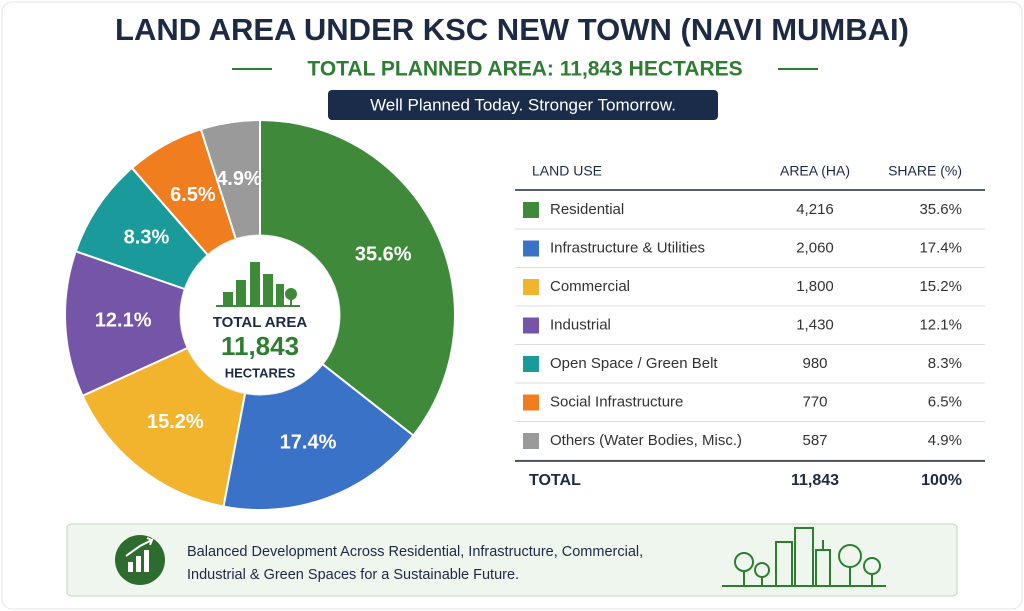 The height and width of the screenshot is (611, 1024). Describe the element at coordinates (815, 209) in the screenshot. I see `table-cell: 4,216` at that location.